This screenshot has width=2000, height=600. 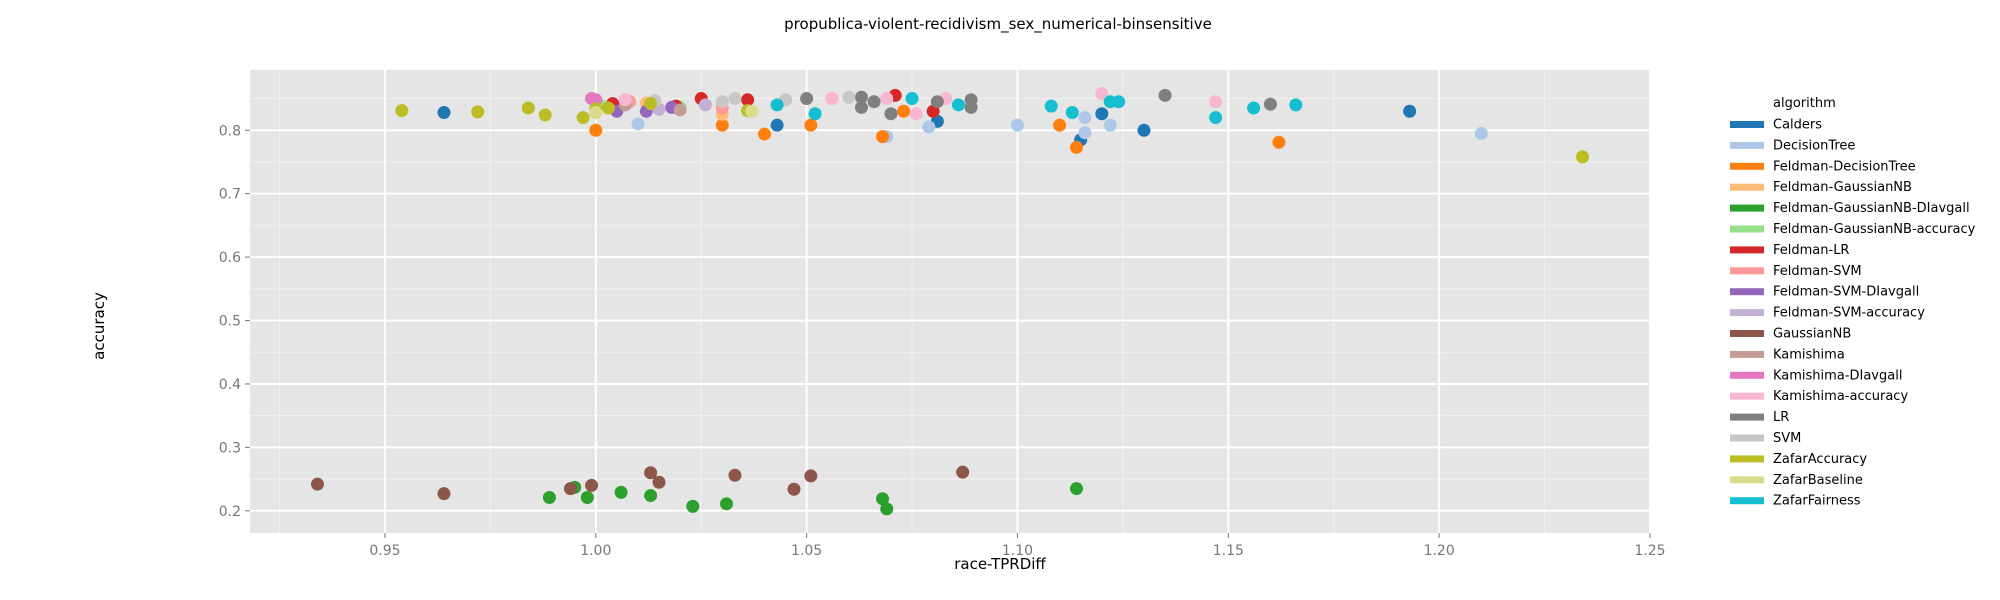 I want to click on legend-item: Feldman-SVM-DIavgall, so click(x=1824, y=292).